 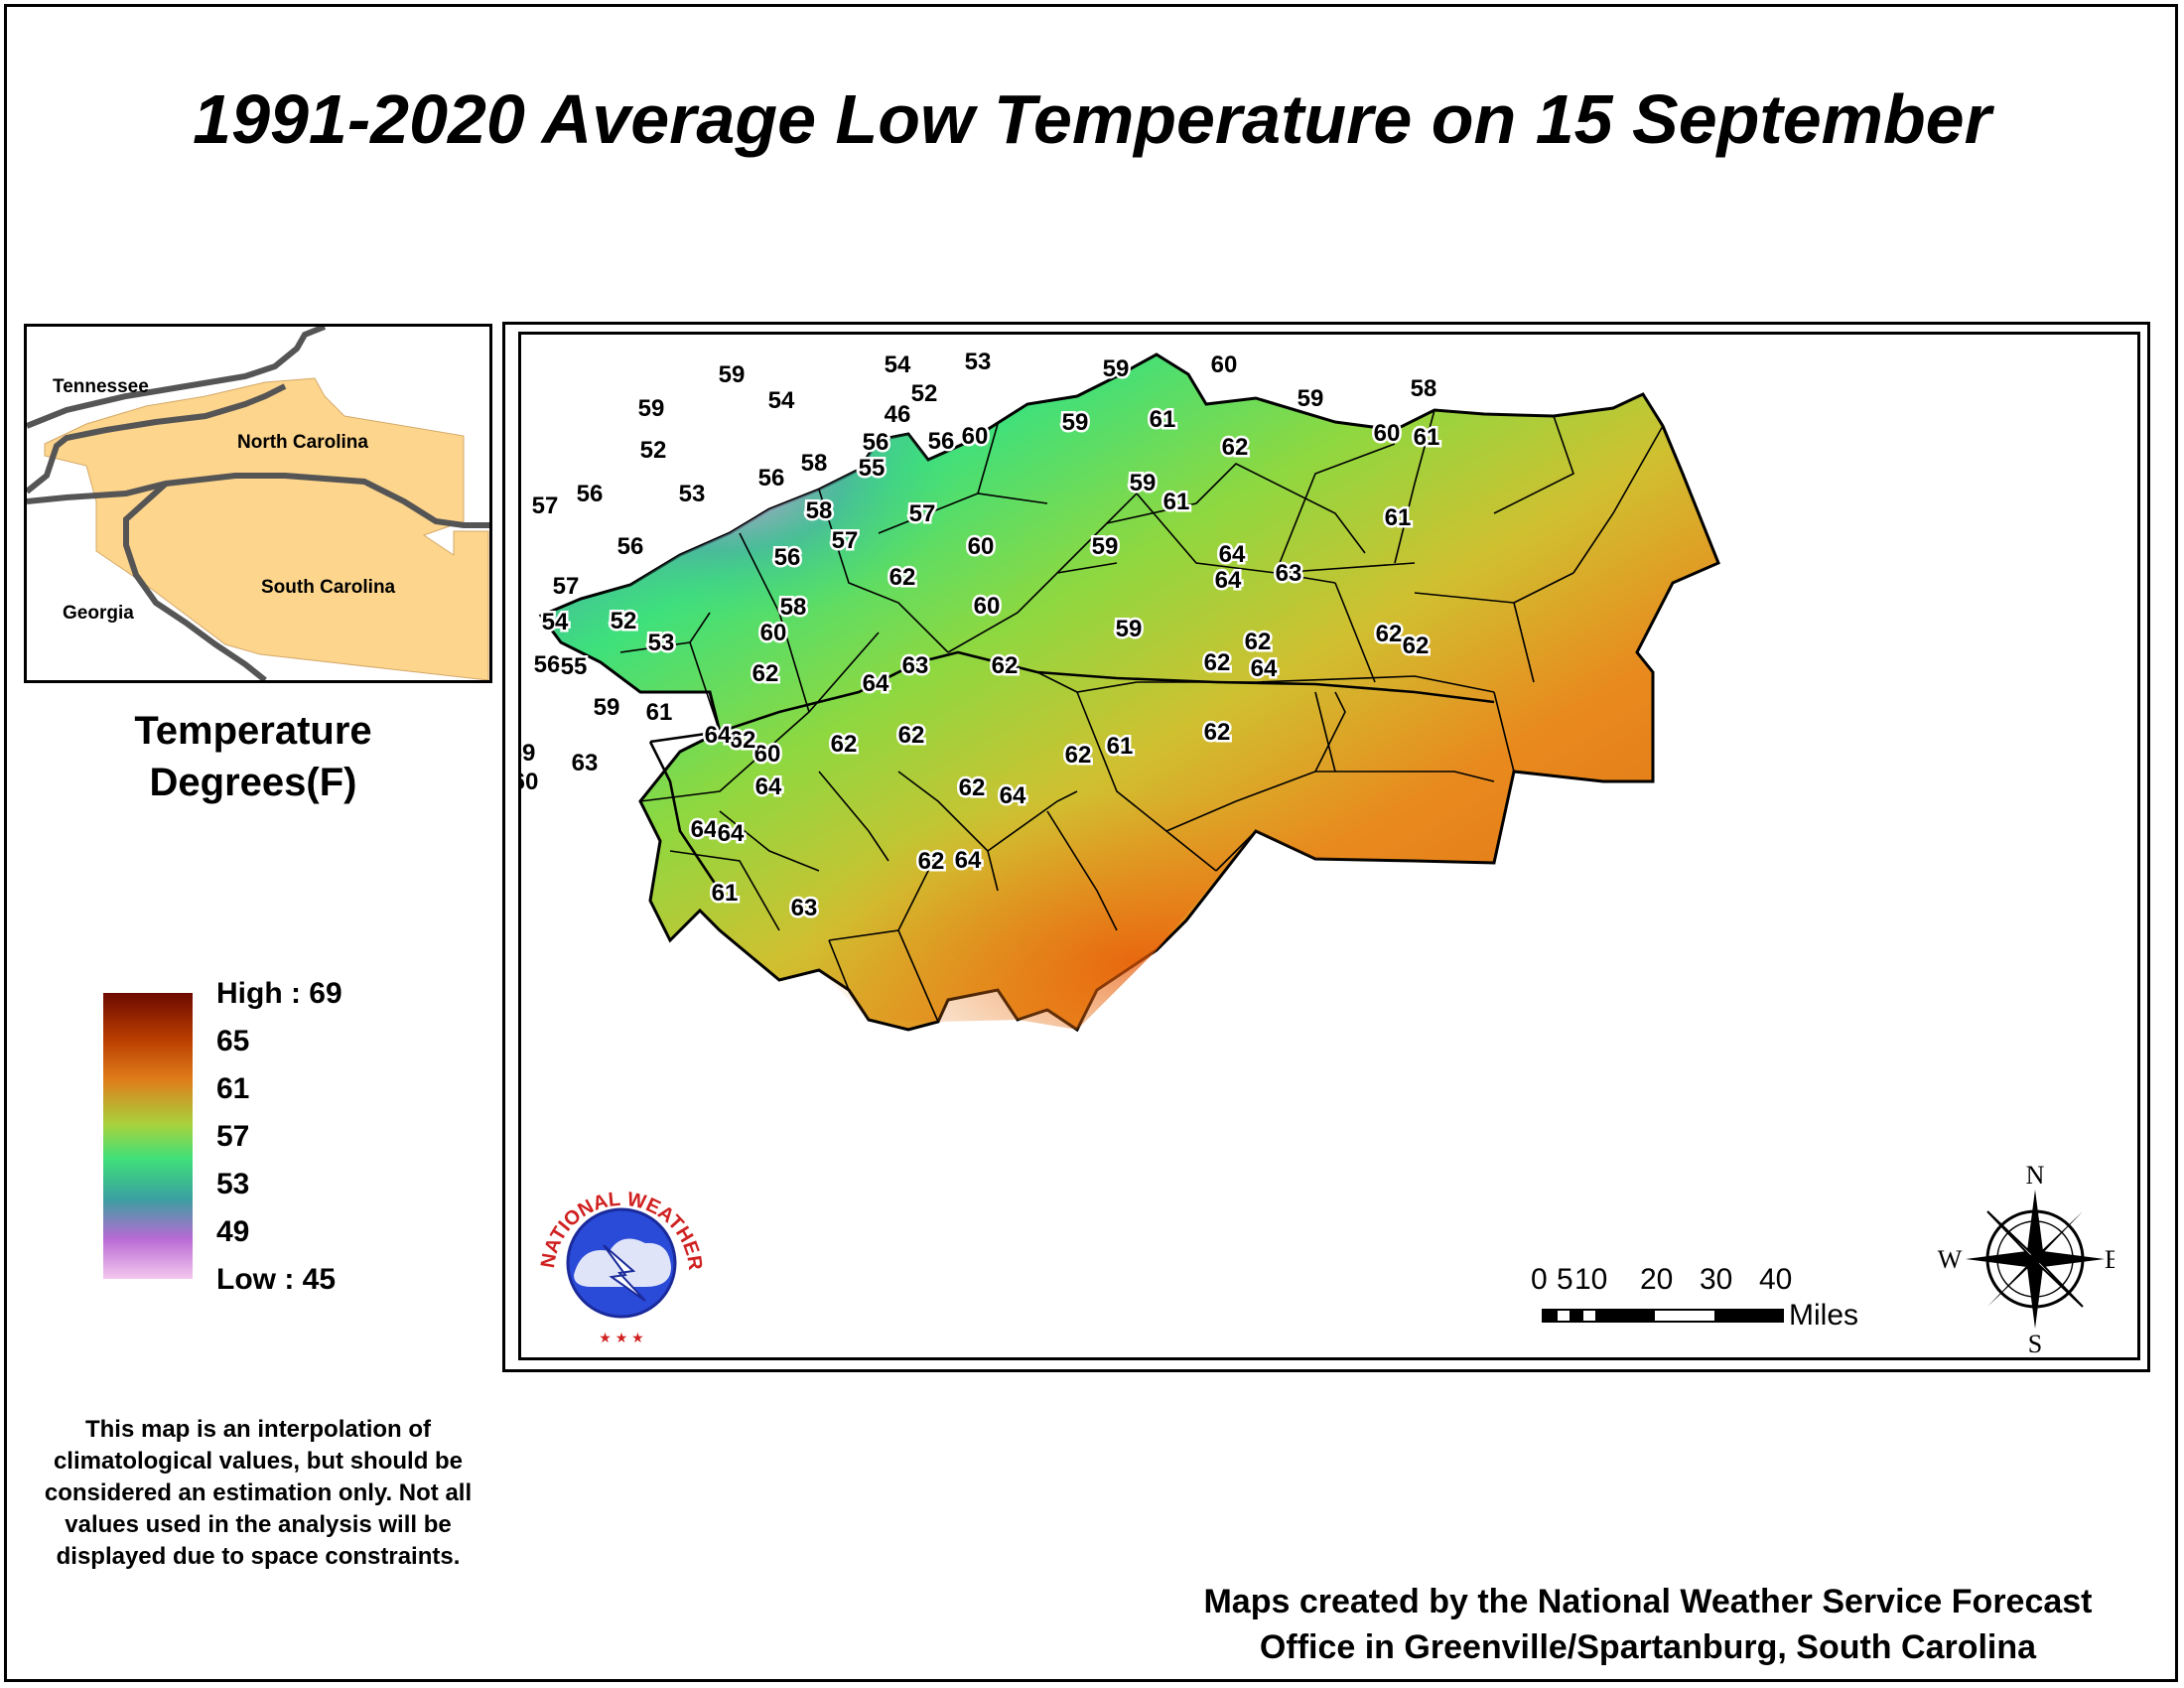 I want to click on legend-tick-high: High : 69, so click(x=279, y=993).